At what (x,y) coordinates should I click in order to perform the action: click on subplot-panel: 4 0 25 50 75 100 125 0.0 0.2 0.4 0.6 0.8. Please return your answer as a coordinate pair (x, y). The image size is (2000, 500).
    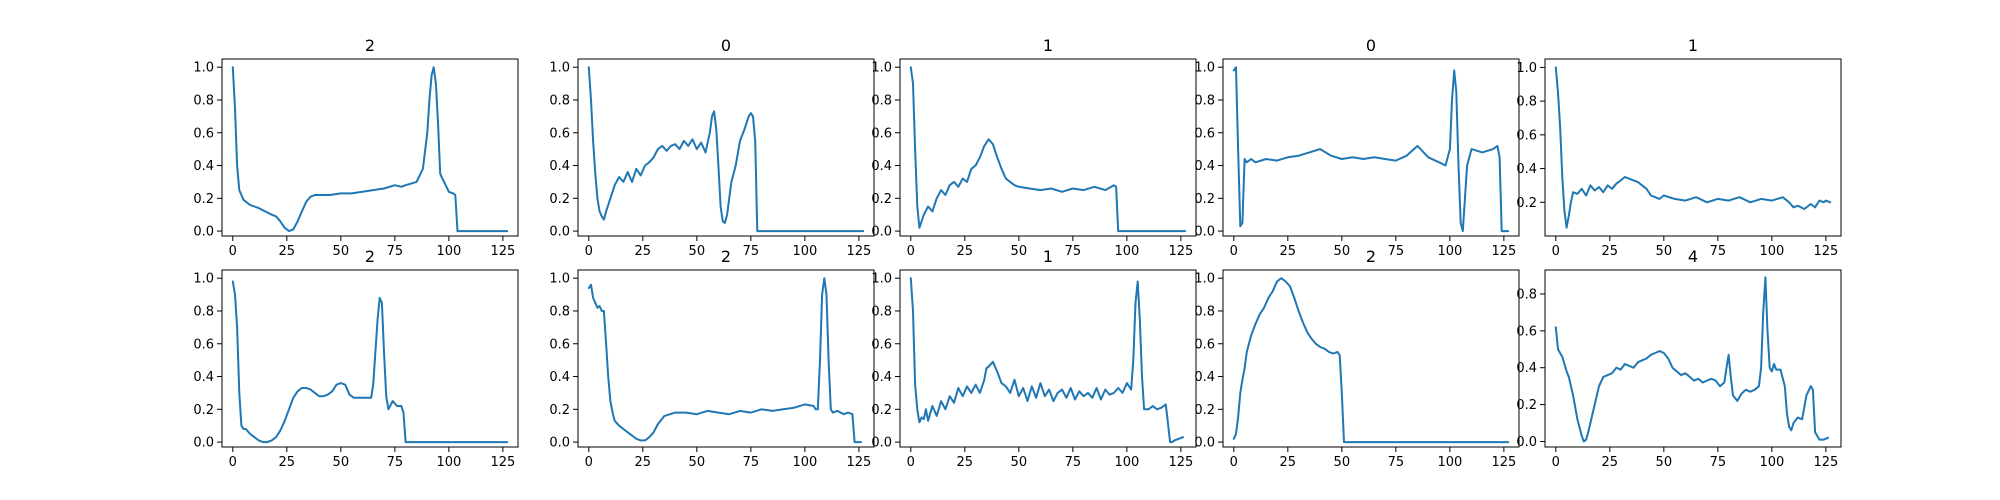
    Looking at the image, I should click on (1679, 358).